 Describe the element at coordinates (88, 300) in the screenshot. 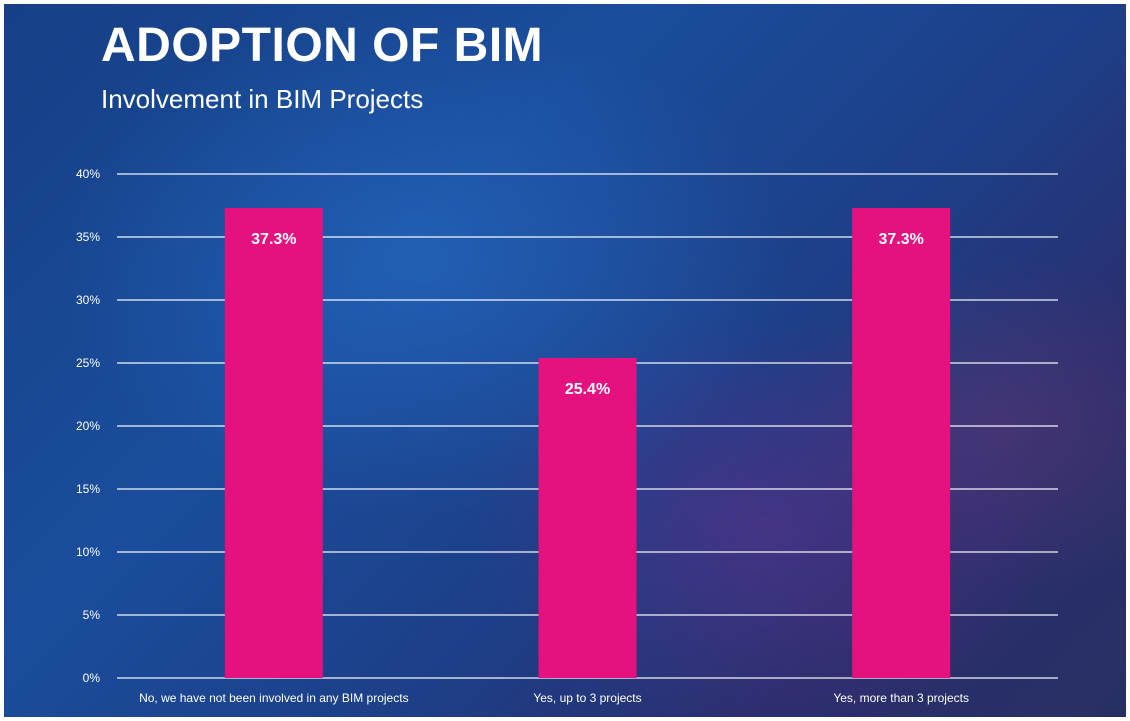

I see `y-tick-label: 30%` at that location.